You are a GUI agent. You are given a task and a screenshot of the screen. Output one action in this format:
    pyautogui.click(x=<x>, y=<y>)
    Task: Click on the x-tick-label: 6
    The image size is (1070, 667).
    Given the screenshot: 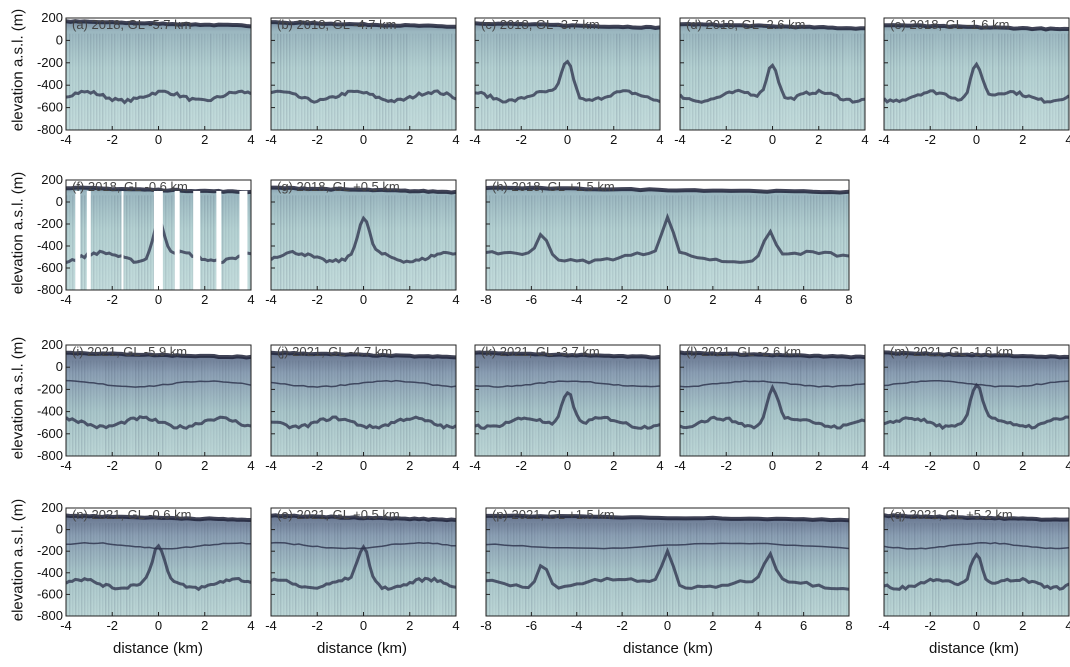 What is the action you would take?
    pyautogui.click(x=803, y=299)
    